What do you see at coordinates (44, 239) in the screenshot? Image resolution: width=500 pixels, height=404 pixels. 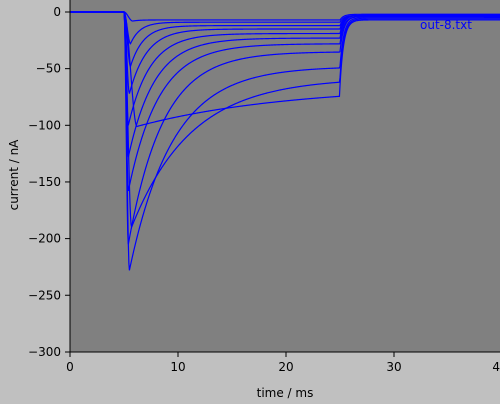 I see `y-tick-label: −200` at bounding box center [44, 239].